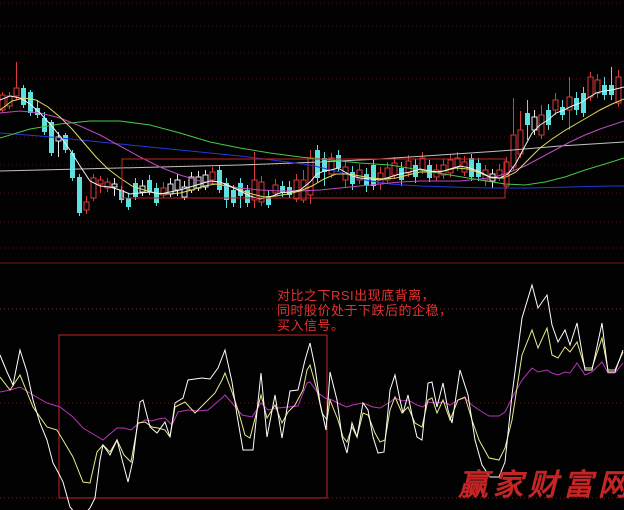 This screenshot has width=624, height=510. Describe the element at coordinates (193, 416) in the screenshot. I see `highlight-box-rsi` at that location.